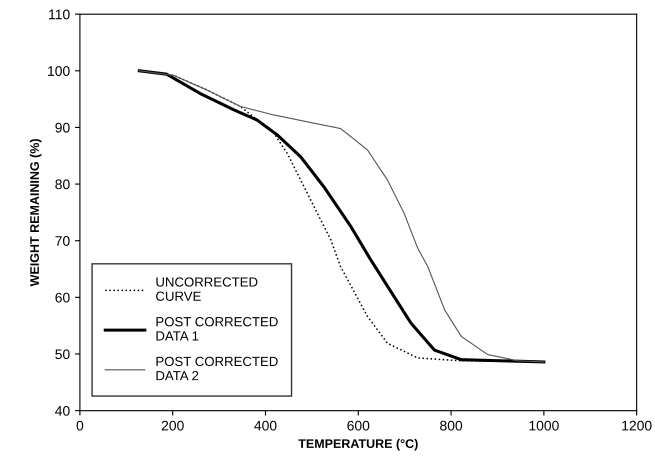 Image resolution: width=655 pixels, height=472 pixels. Describe the element at coordinates (358, 425) in the screenshot. I see `x-tick-label: 600` at that location.